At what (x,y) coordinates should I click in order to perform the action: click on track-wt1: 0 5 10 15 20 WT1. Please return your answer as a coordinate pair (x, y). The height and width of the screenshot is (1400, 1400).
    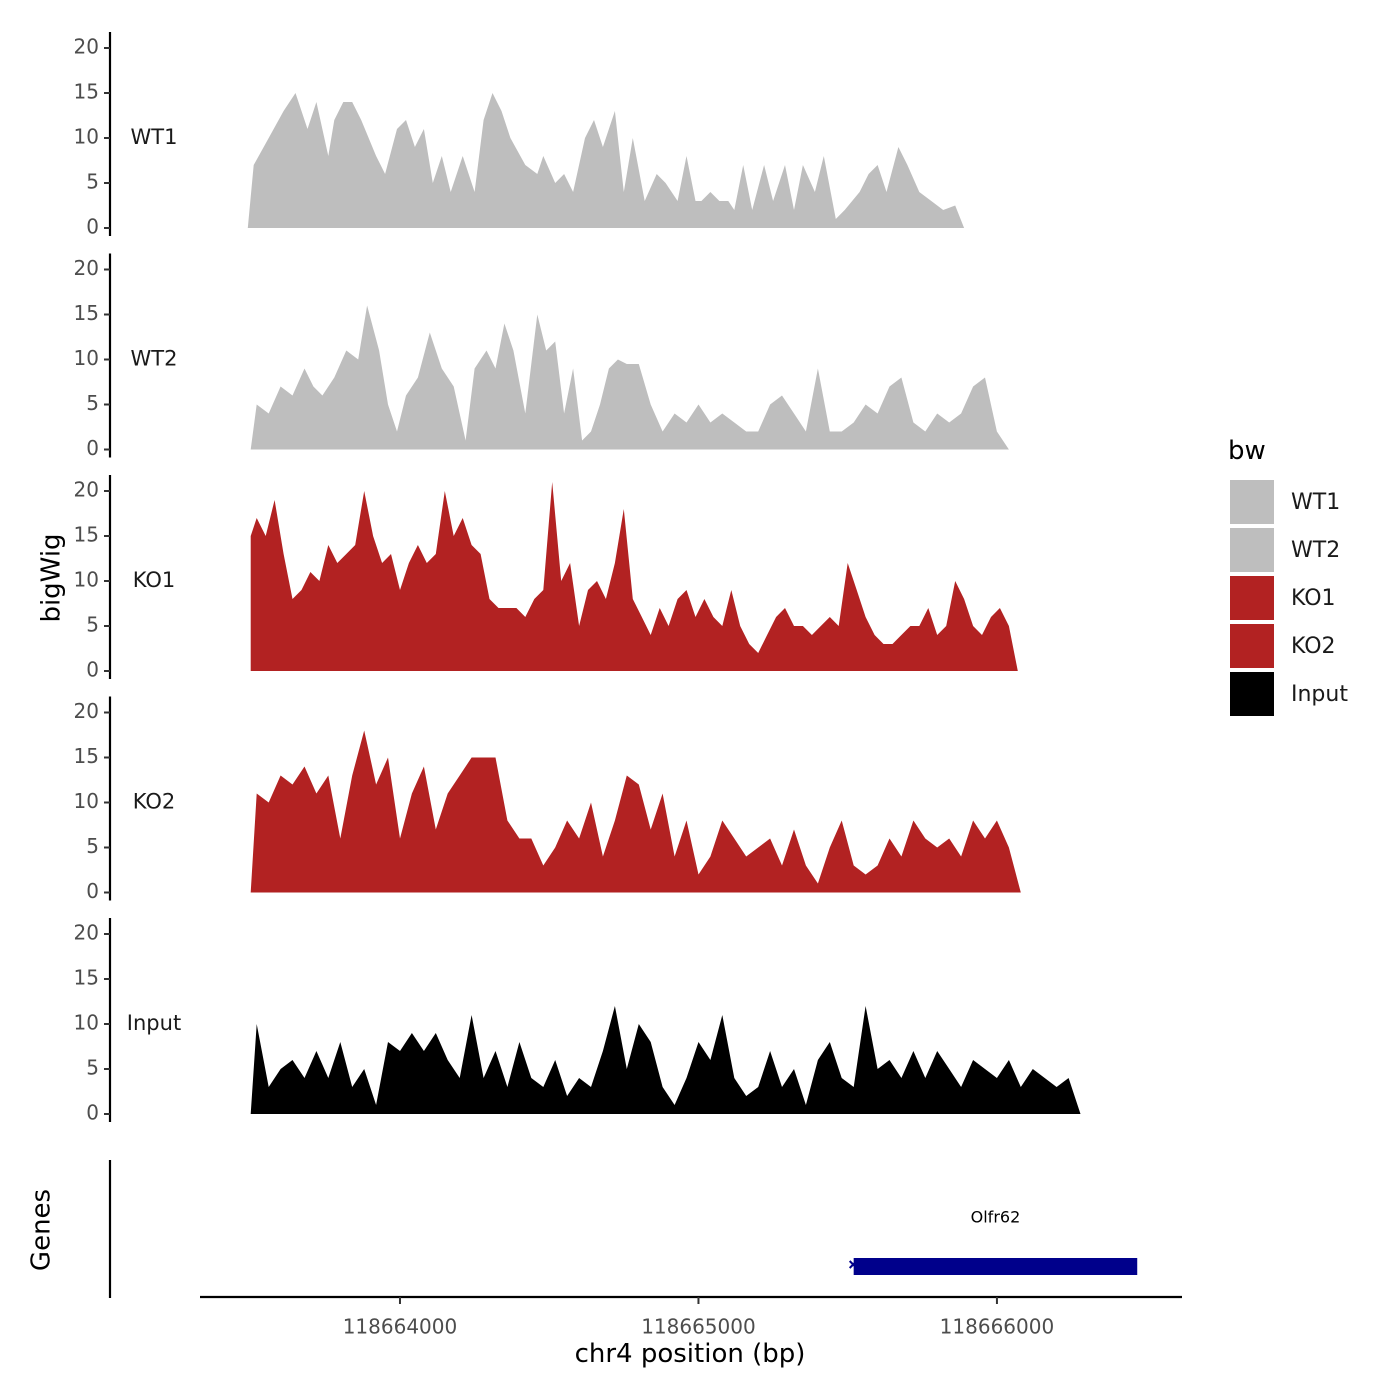
    Looking at the image, I should click on (519, 135).